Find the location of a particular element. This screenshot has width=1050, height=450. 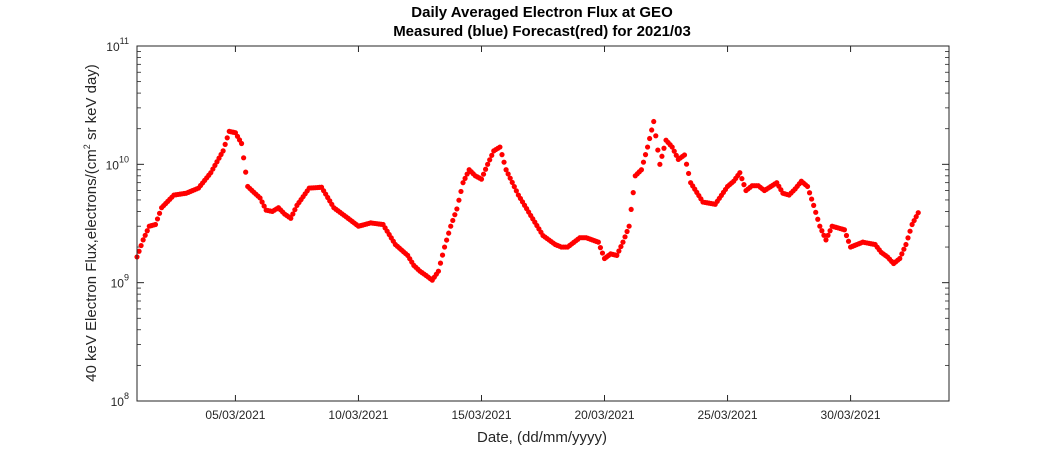

y-tick-label: 10⁸ is located at coordinates (120, 400).